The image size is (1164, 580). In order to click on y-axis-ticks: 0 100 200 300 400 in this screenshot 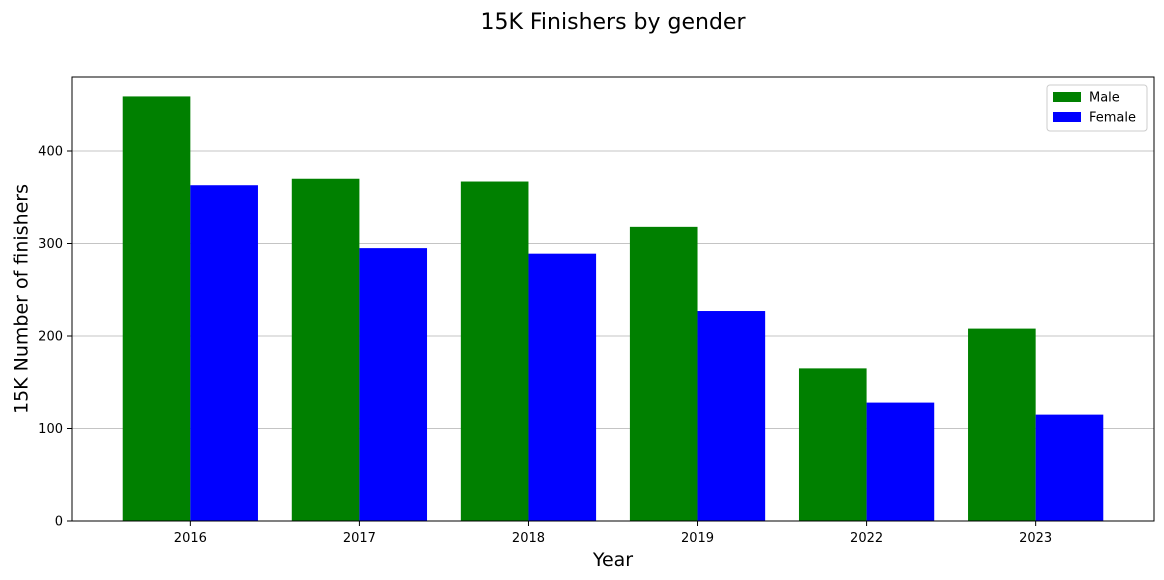, I will do `click(55, 337)`.